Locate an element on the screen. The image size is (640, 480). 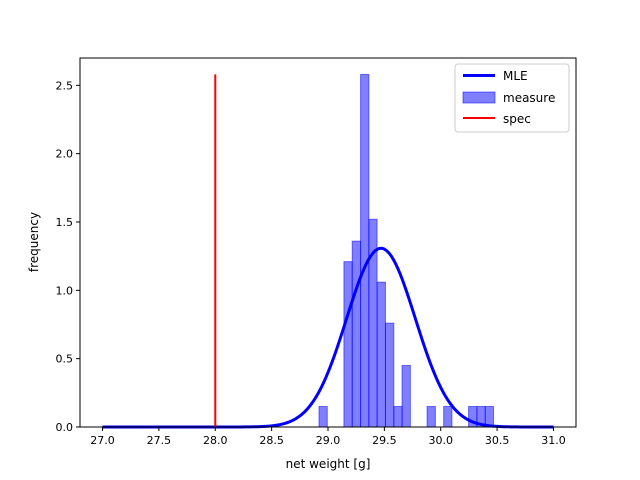
x-tick-label: 27.0 is located at coordinates (102, 440).